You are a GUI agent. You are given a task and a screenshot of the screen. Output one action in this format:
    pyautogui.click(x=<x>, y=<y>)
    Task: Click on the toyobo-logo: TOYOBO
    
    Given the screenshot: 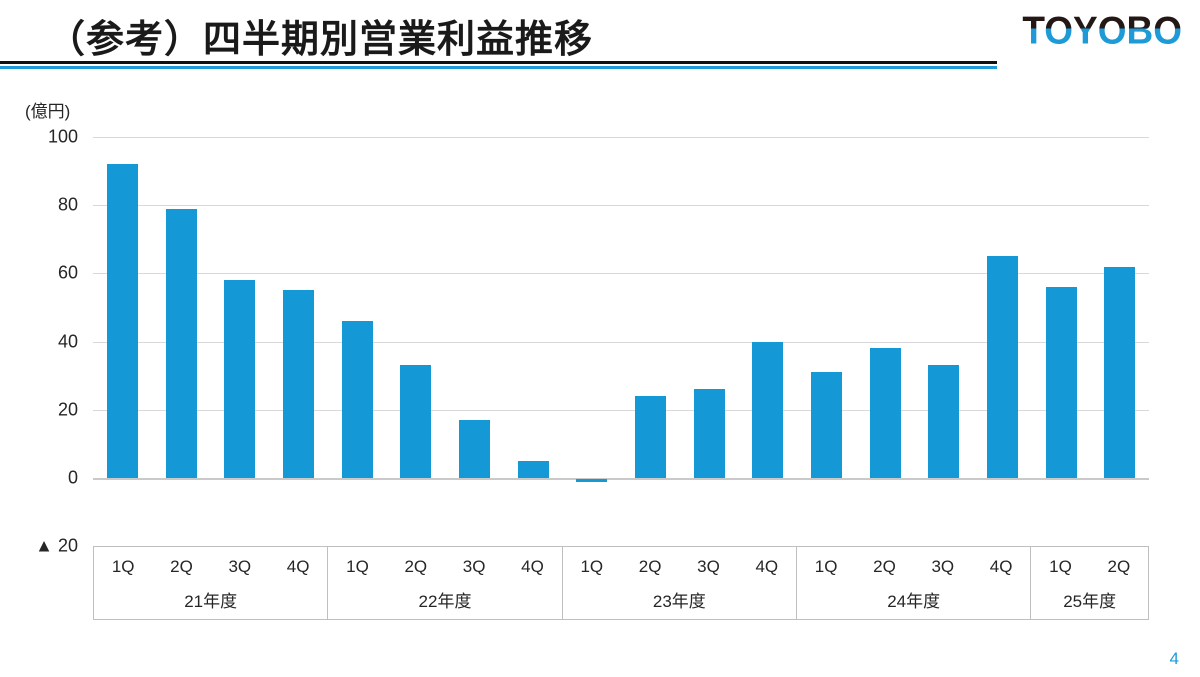 What is the action you would take?
    pyautogui.click(x=1102, y=30)
    